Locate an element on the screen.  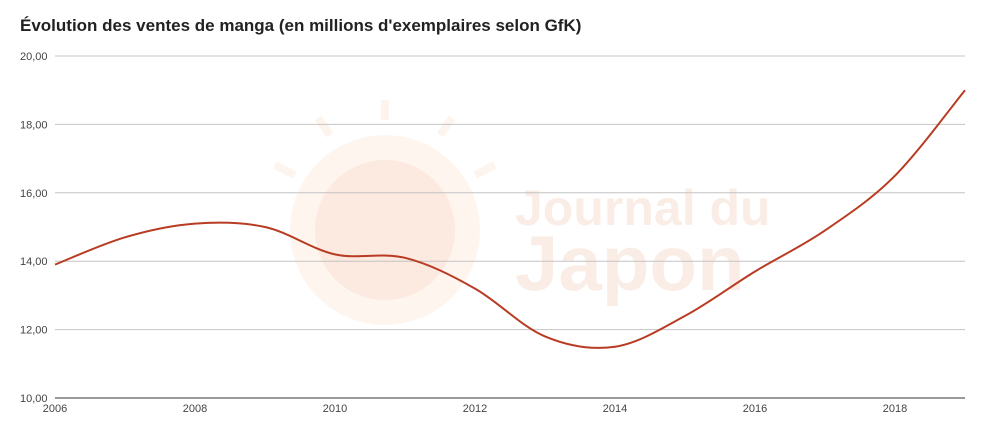
y-tick-label: 12,00 is located at coordinates (34, 331).